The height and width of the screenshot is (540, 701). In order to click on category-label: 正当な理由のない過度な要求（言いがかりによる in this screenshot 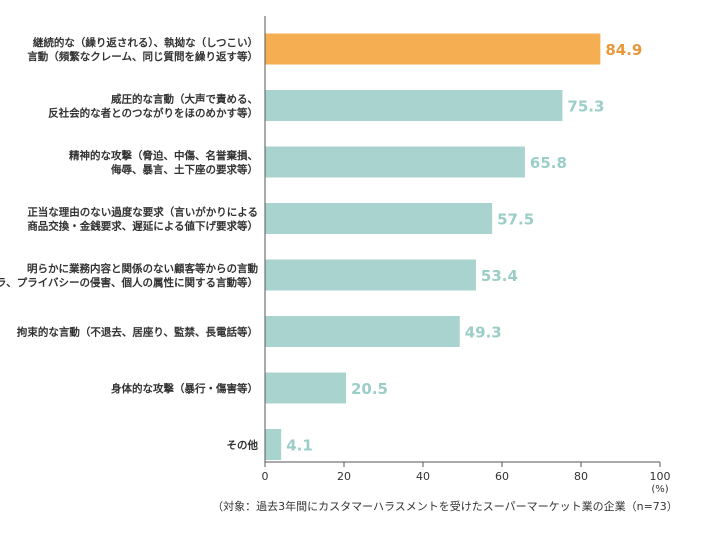, I will do `click(142, 212)`.